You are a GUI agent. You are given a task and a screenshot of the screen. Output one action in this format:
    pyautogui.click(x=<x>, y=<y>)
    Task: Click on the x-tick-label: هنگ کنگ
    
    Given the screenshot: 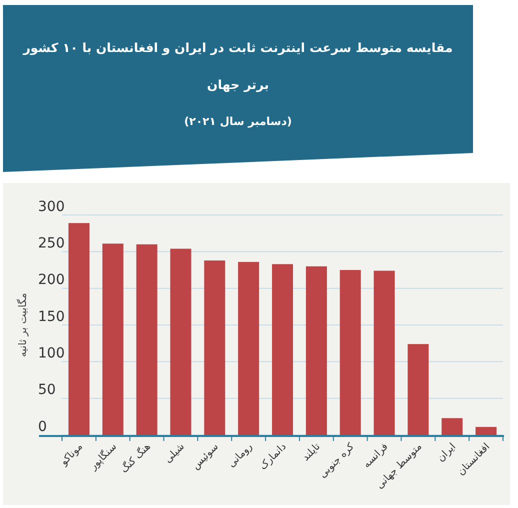 What is the action you would take?
    pyautogui.click(x=135, y=458)
    